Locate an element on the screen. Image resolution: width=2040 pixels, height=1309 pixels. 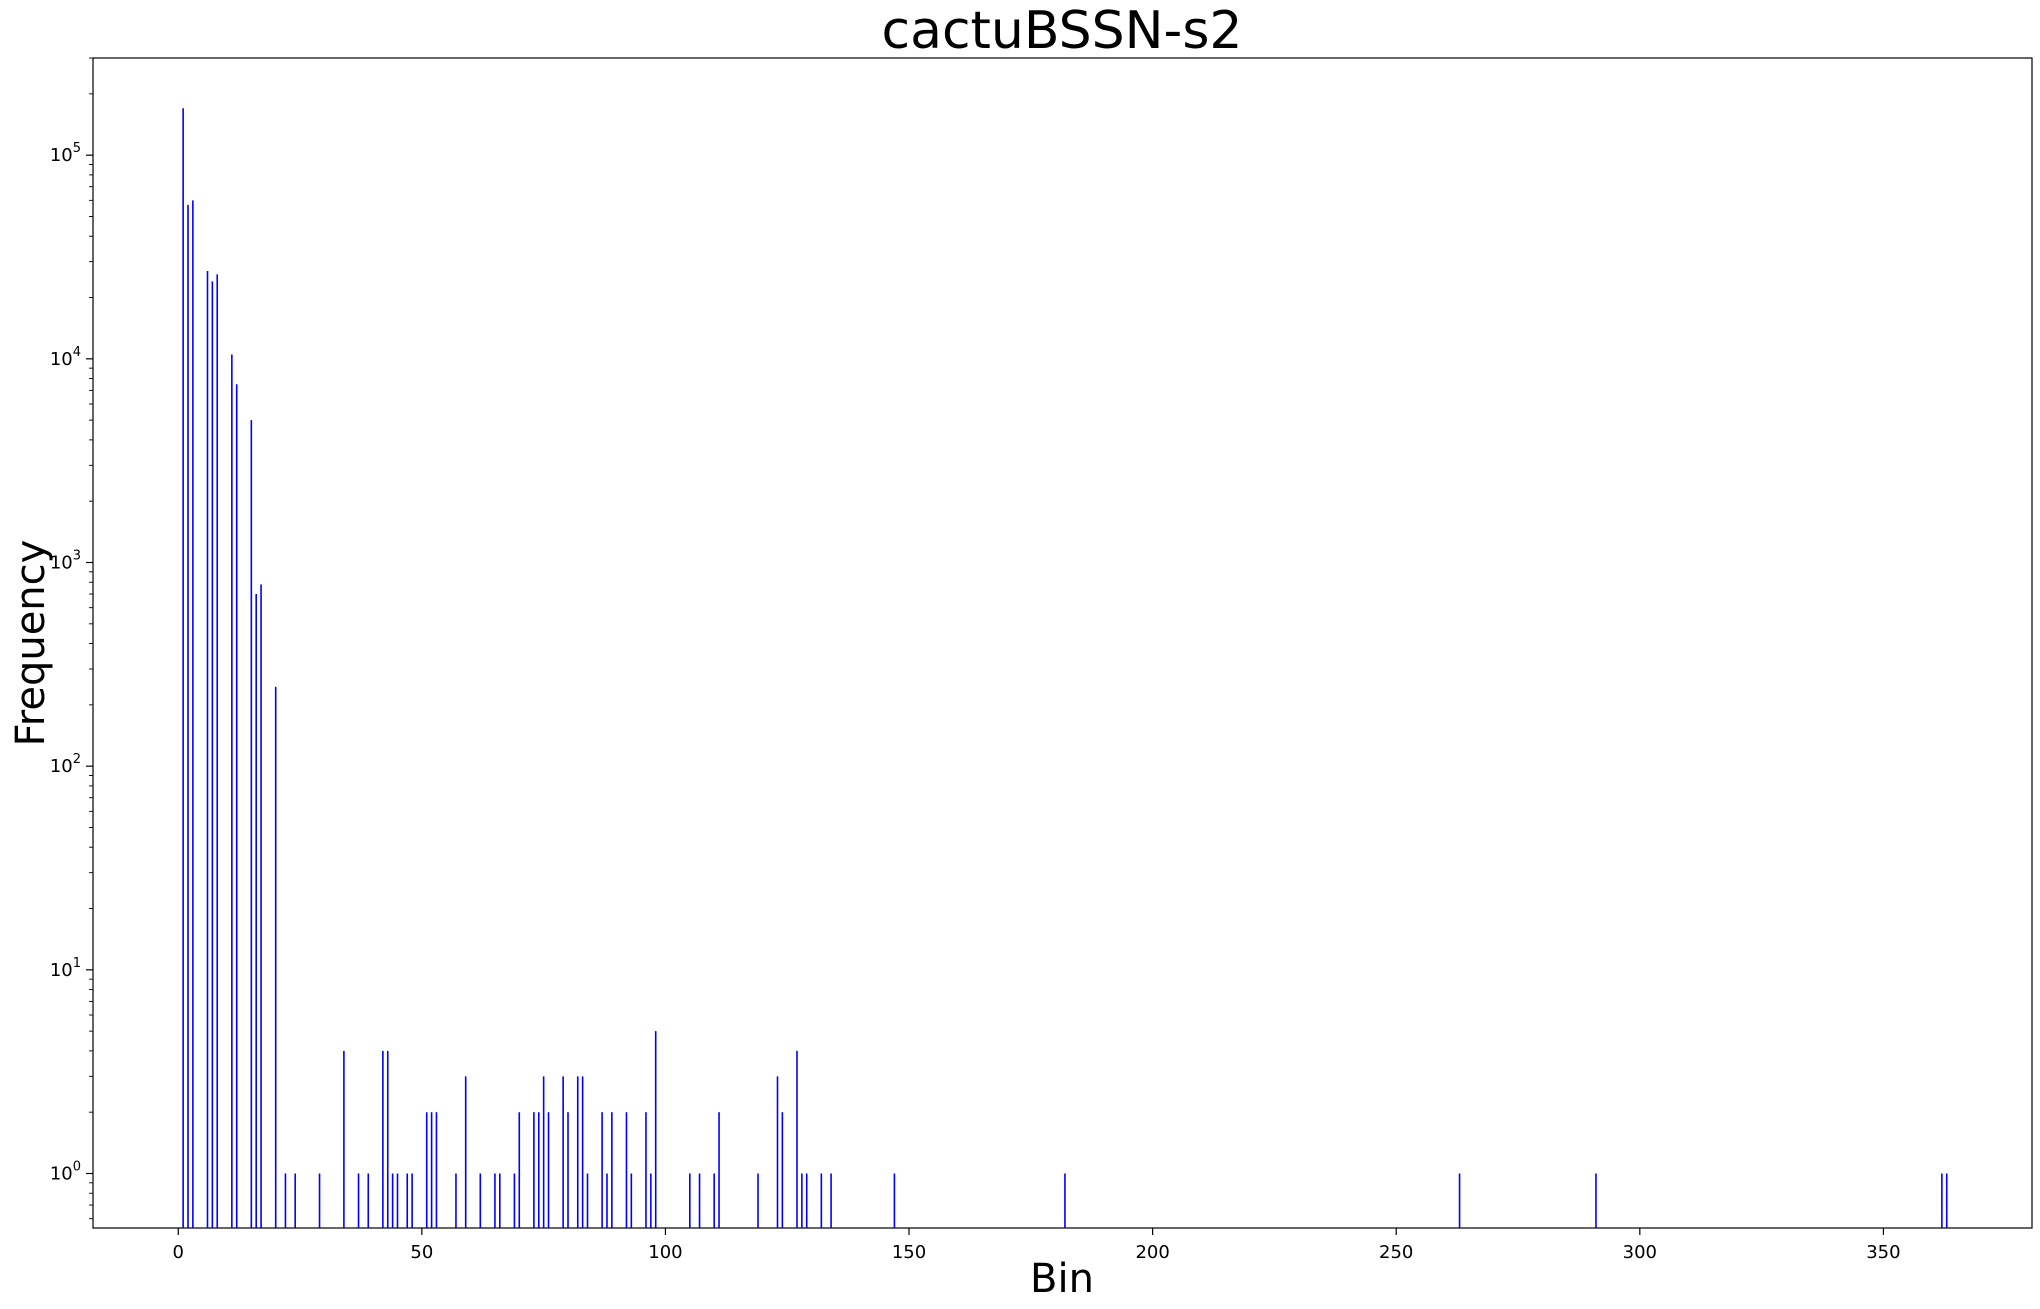
x-axis-label: Bin is located at coordinates (1062, 1279).